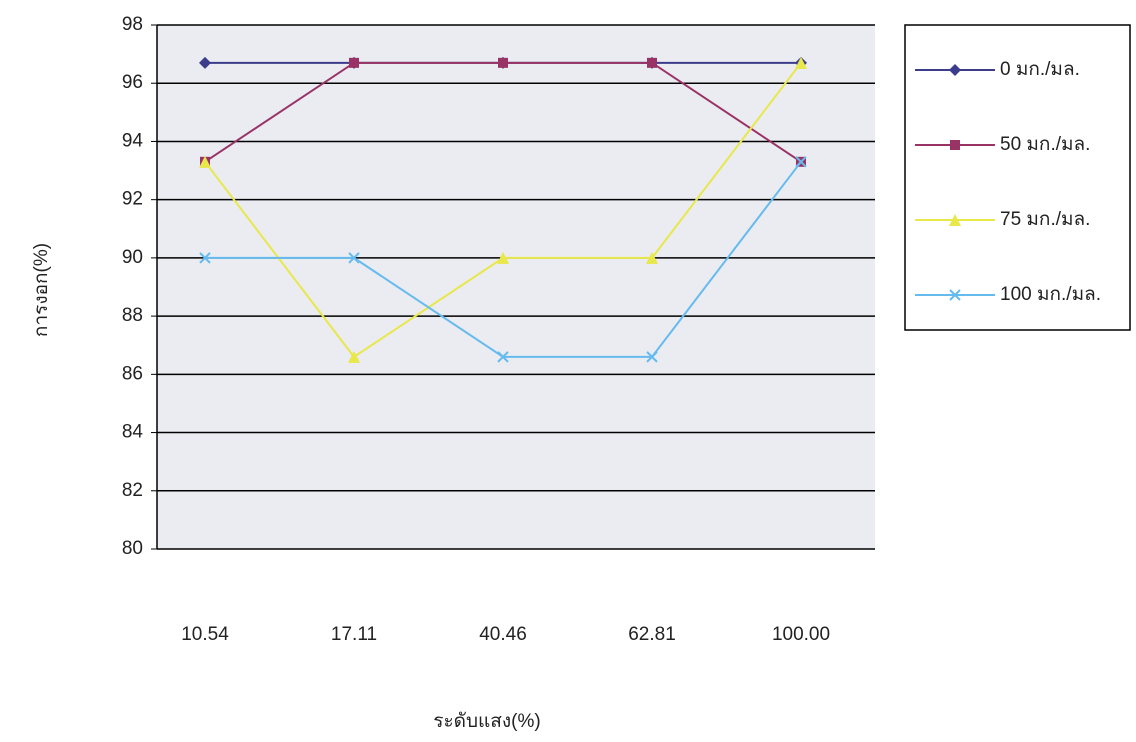  Describe the element at coordinates (1045, 144) in the screenshot. I see `legend-label: 50 มก./มล.` at that location.